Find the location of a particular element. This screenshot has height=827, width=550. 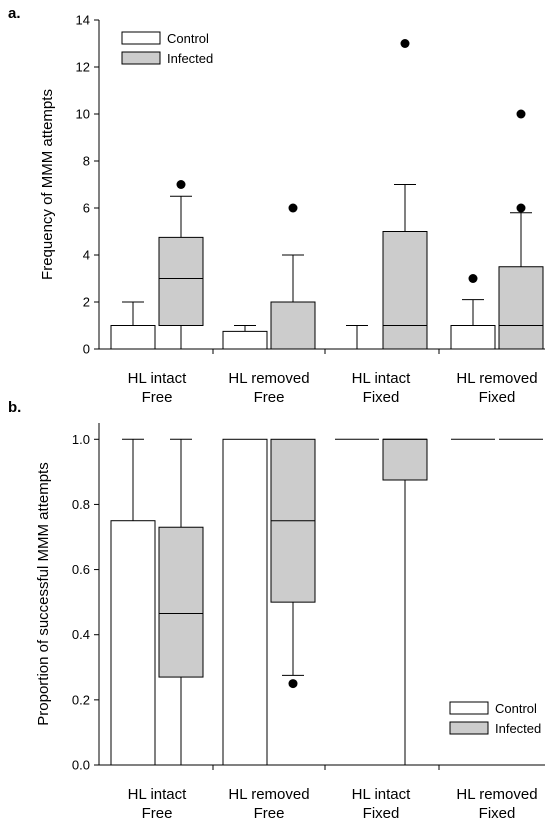

y-tick-label: 12 is located at coordinates (83, 67).